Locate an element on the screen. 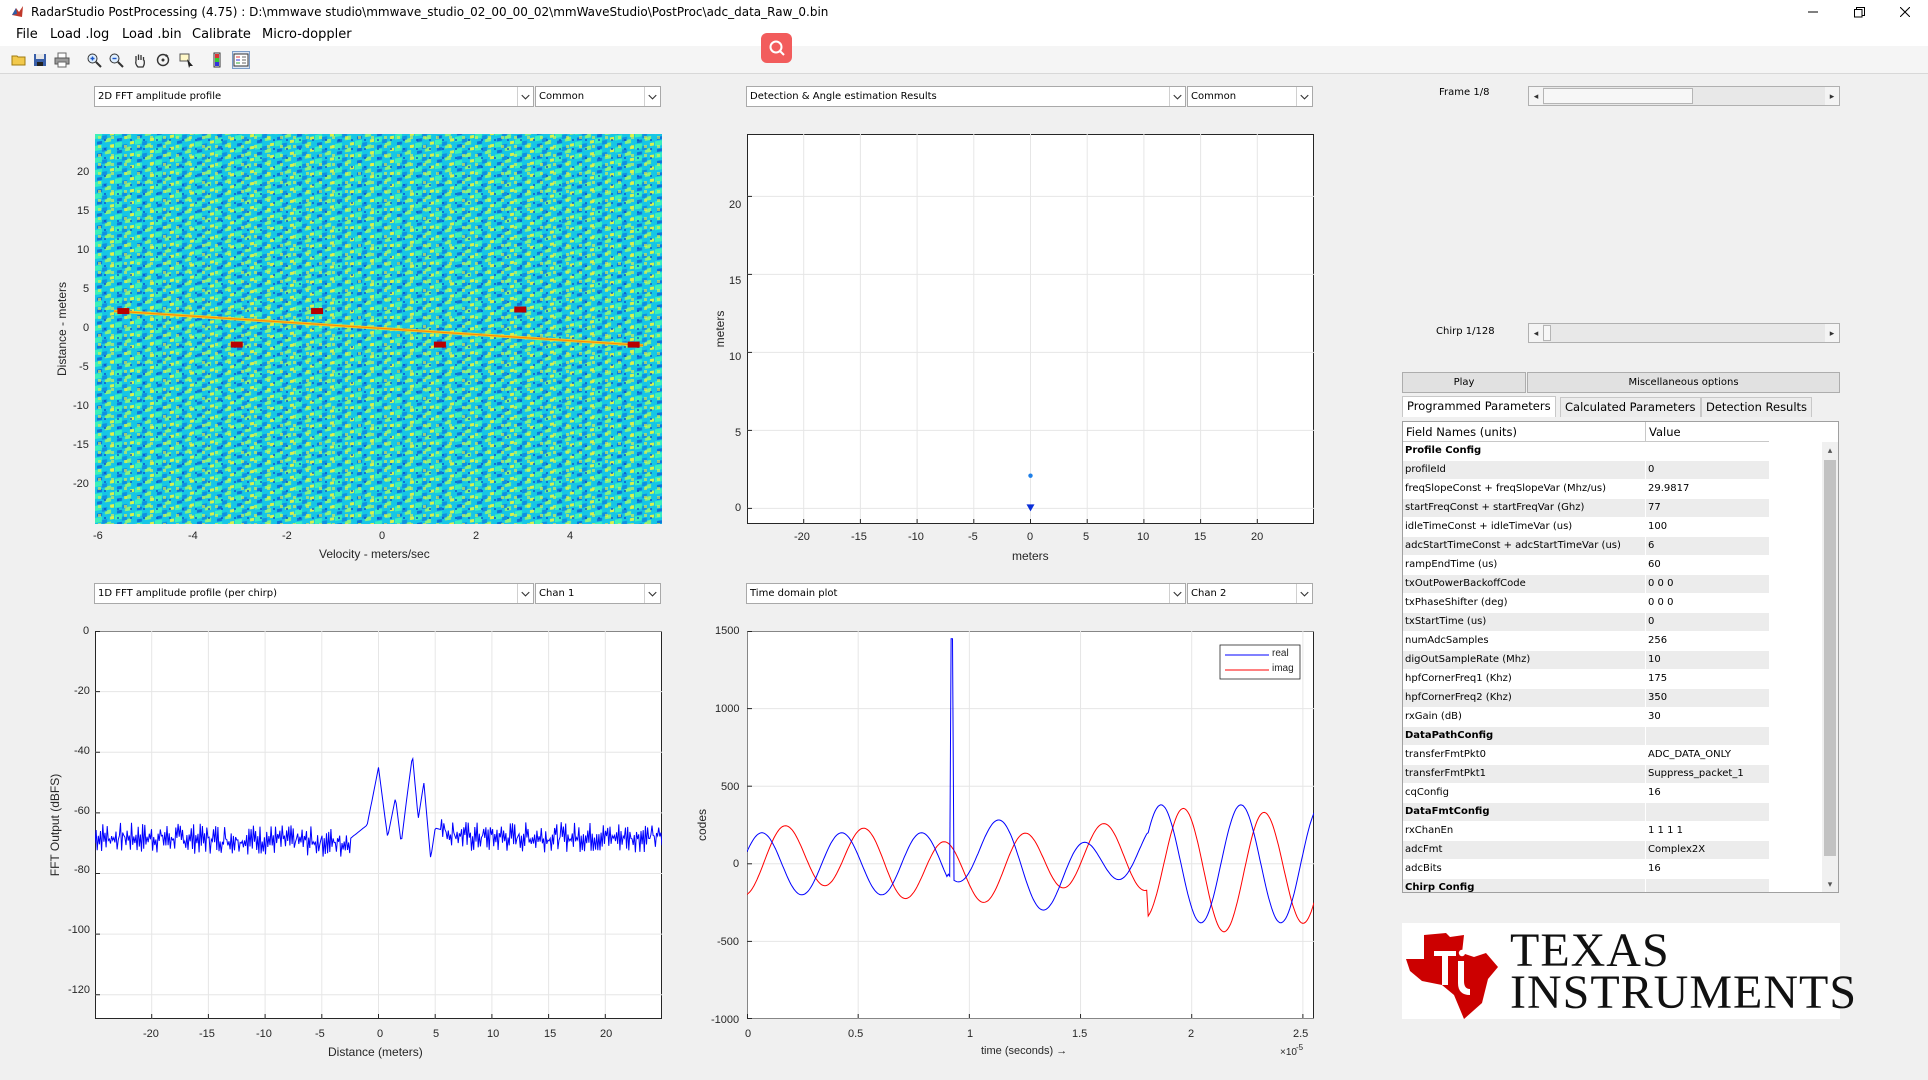 This screenshot has width=1928, height=1080. table-row: DataFmtConfig is located at coordinates (1586, 812).